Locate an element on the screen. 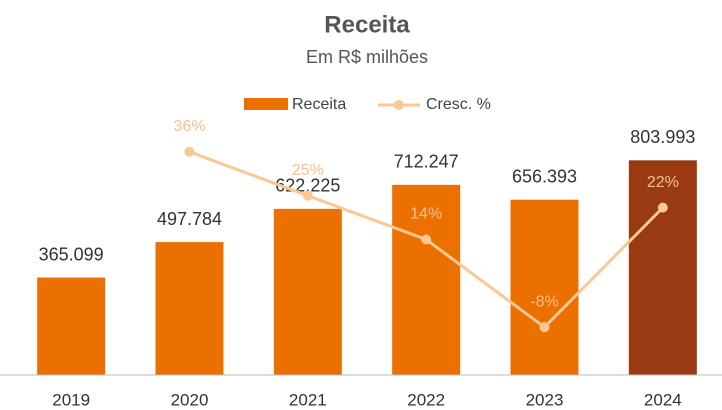 The width and height of the screenshot is (722, 410). x-tick-label: 2023 is located at coordinates (545, 399).